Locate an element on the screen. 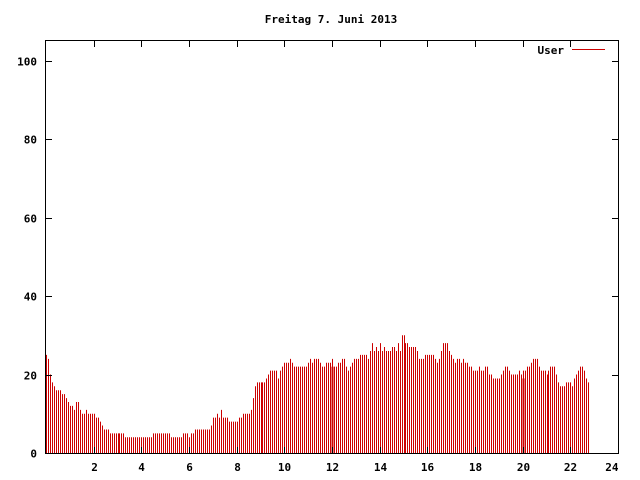  x-tick-label: 14 is located at coordinates (381, 467).